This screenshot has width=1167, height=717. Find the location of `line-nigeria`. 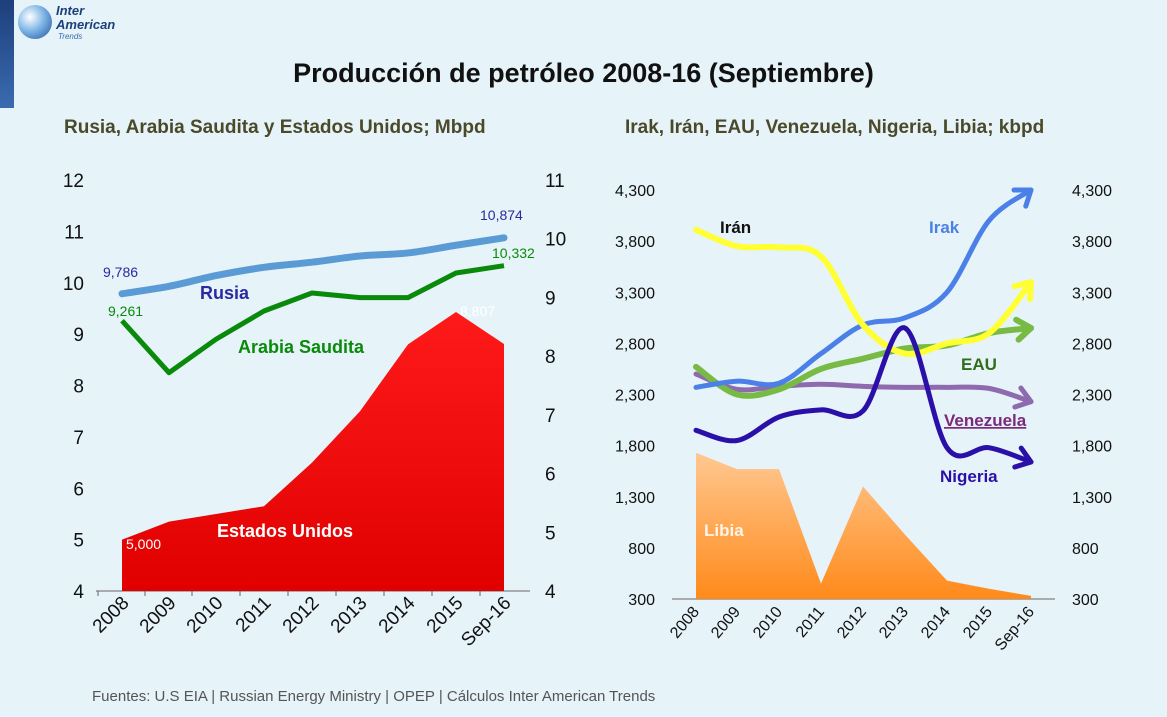

line-nigeria is located at coordinates (863, 395).